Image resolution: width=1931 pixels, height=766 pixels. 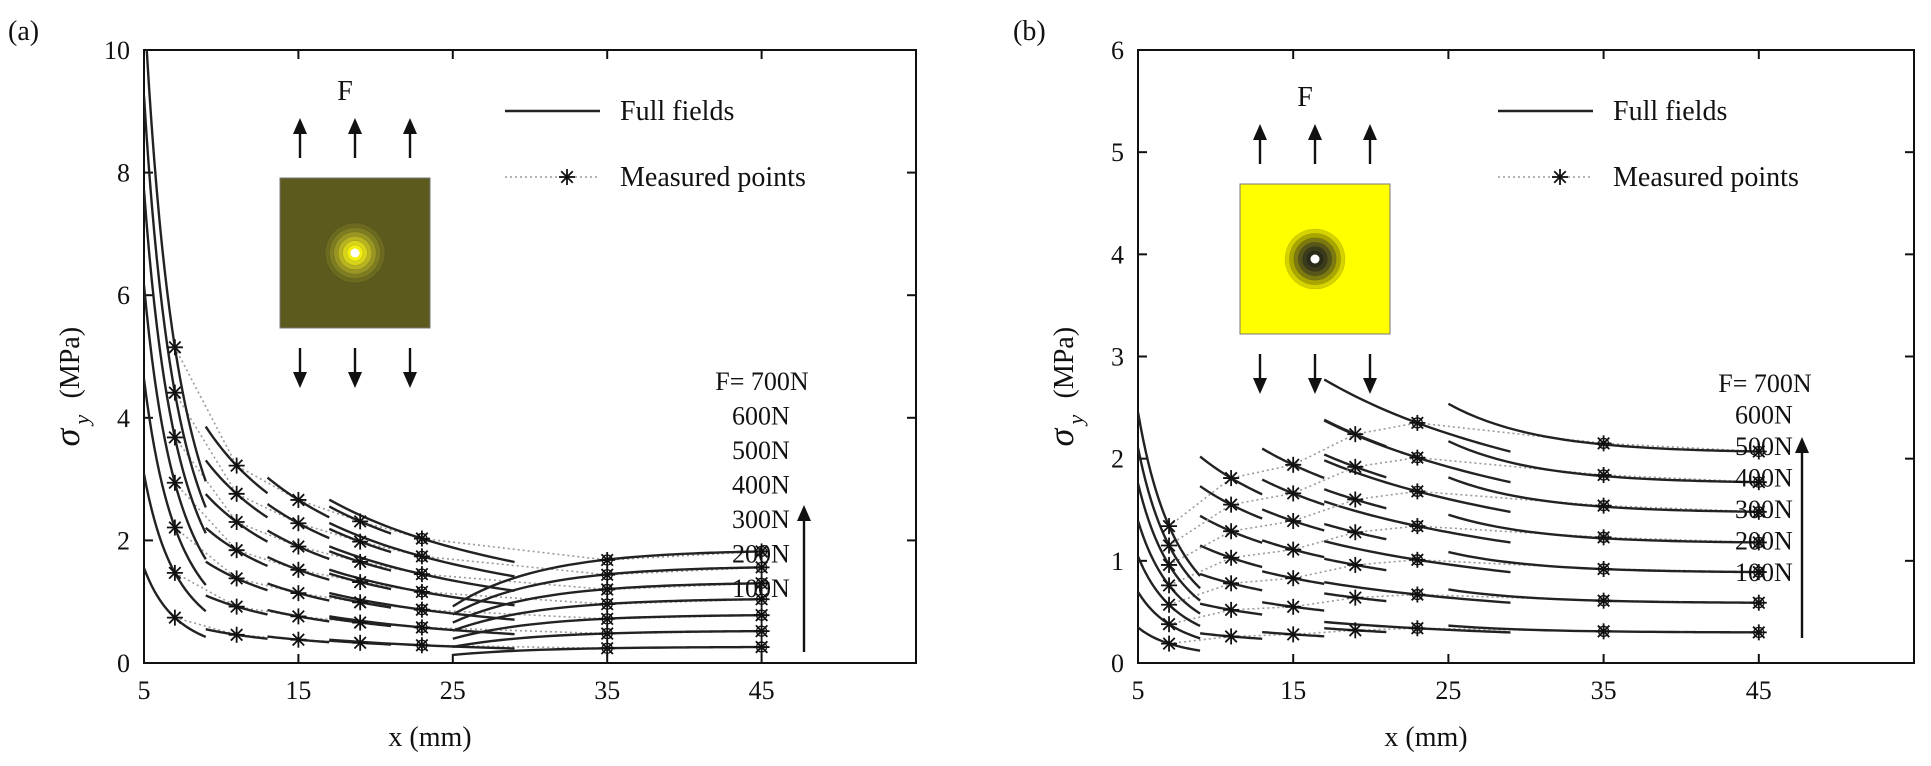 I want to click on legend-measured-star, so click(x=567, y=177).